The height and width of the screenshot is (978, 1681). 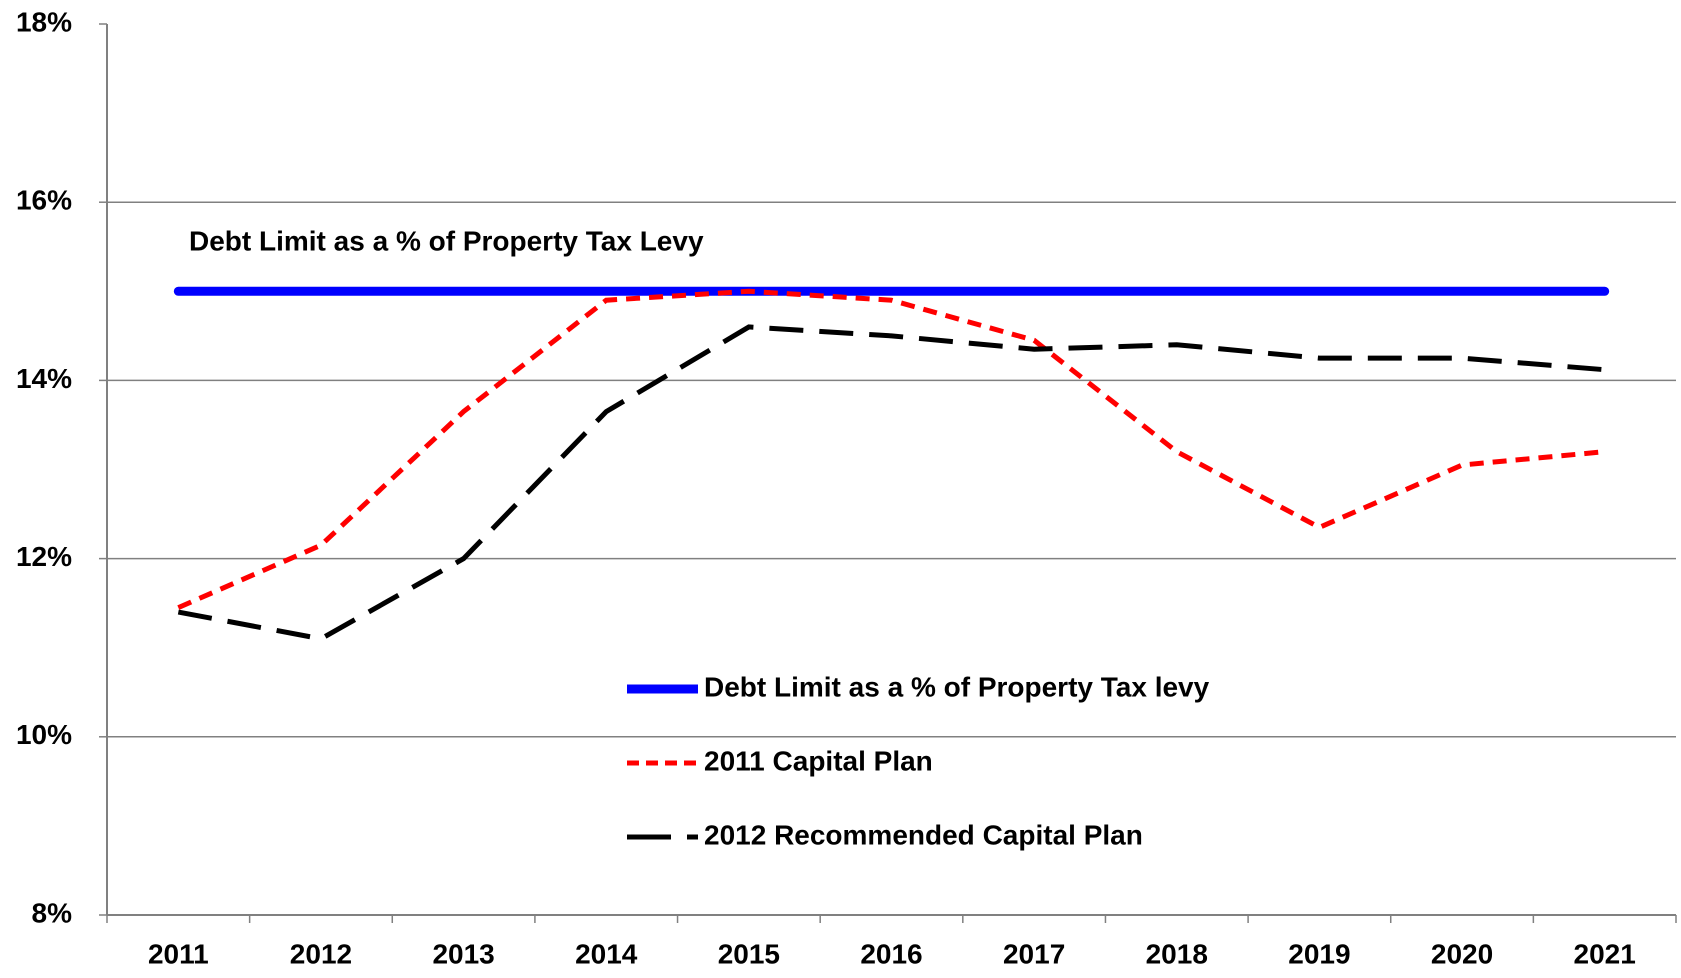 I want to click on x-tick-label: 2013, so click(x=463, y=953).